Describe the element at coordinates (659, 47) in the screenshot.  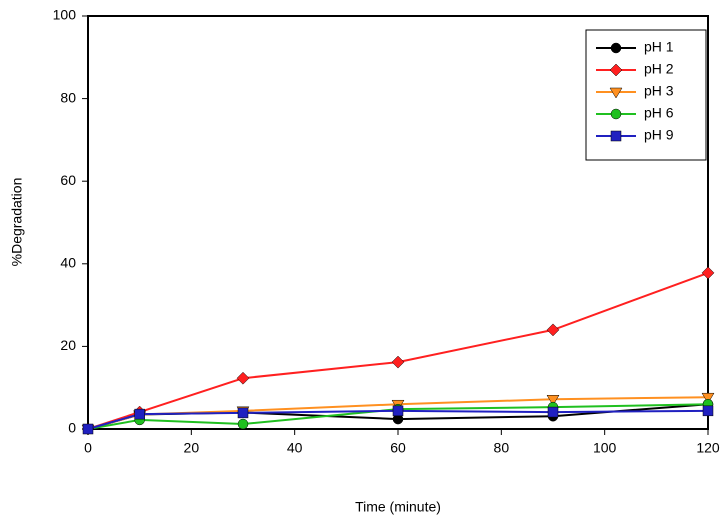
I see `legend-label: pH 1` at that location.